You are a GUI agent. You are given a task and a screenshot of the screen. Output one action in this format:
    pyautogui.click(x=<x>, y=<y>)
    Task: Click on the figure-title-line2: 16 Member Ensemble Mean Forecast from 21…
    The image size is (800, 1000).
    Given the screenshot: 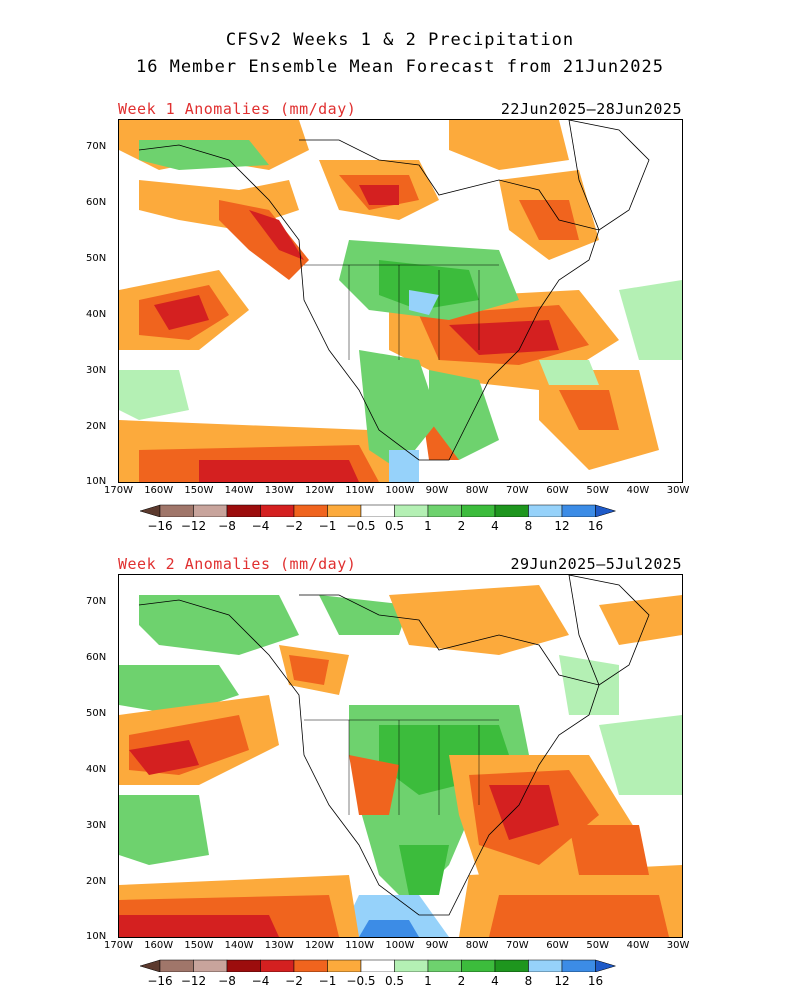 What is the action you would take?
    pyautogui.click(x=400, y=67)
    